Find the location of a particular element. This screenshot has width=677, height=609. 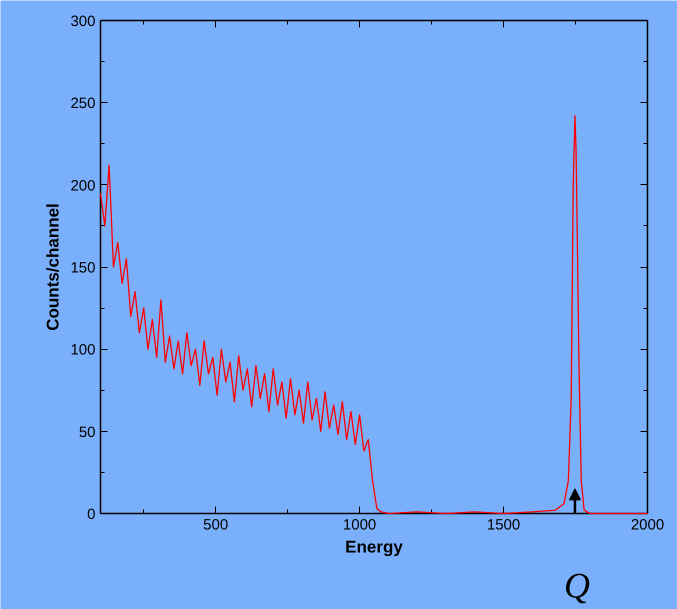

y-tick-label: 50 is located at coordinates (87, 432).